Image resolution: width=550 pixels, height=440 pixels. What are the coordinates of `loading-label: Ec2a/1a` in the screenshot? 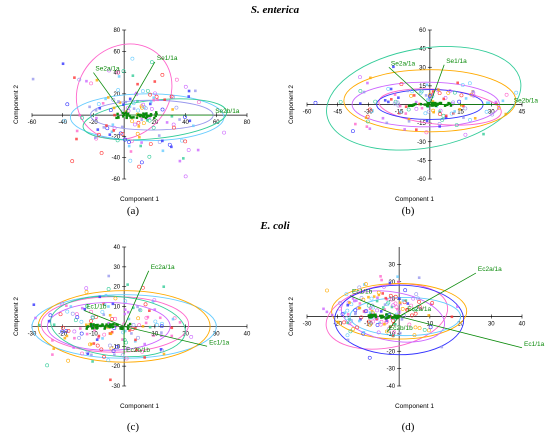 It's located at (419, 309).